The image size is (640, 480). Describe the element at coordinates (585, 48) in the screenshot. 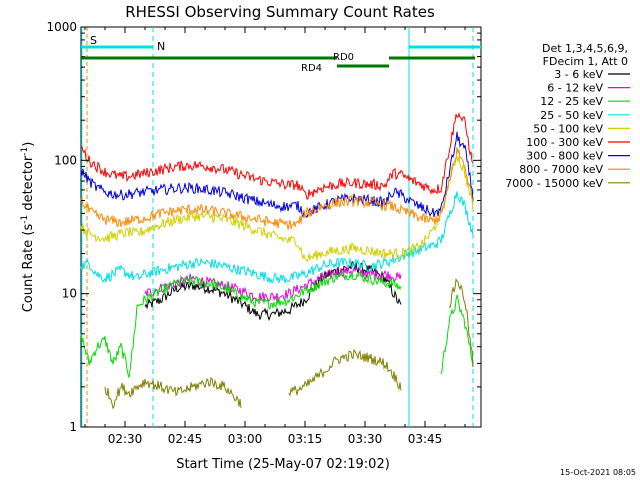

I see `legend-header-1: Det 1,3,4,5,6,9,` at that location.